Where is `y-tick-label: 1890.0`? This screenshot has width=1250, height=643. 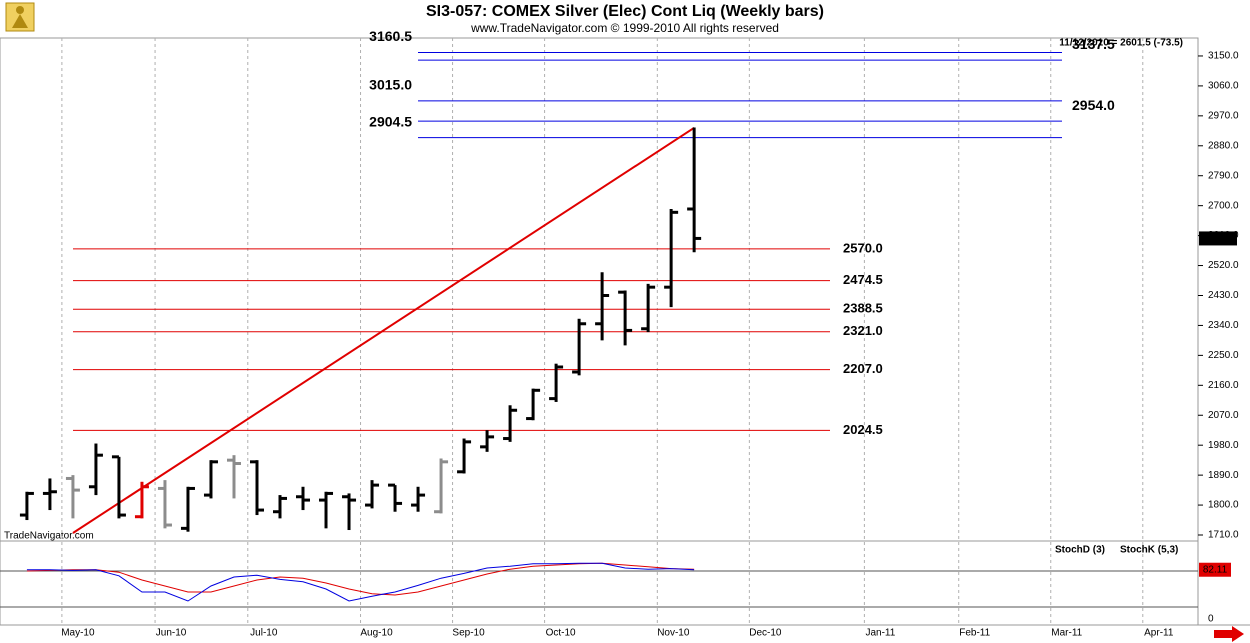
y-tick-label: 1890.0 is located at coordinates (1223, 475).